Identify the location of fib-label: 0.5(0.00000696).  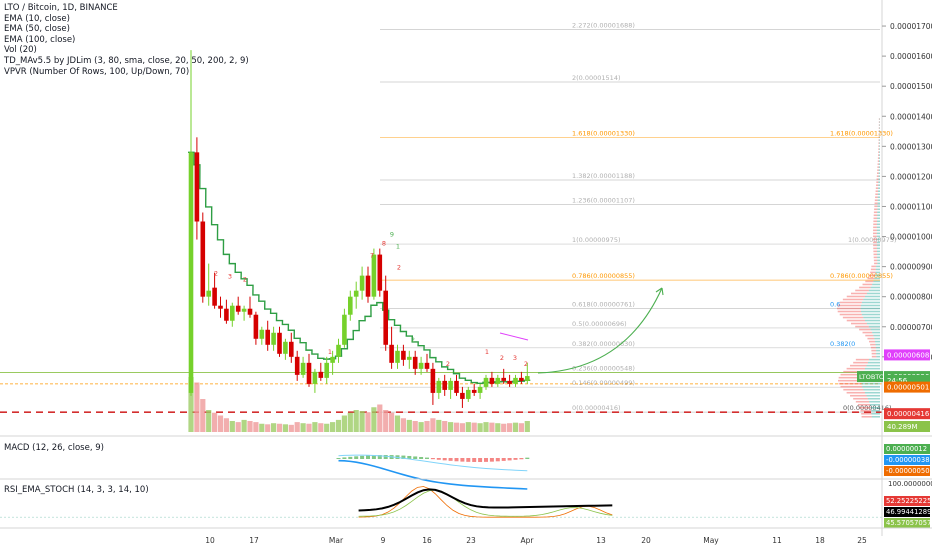
(599, 324).